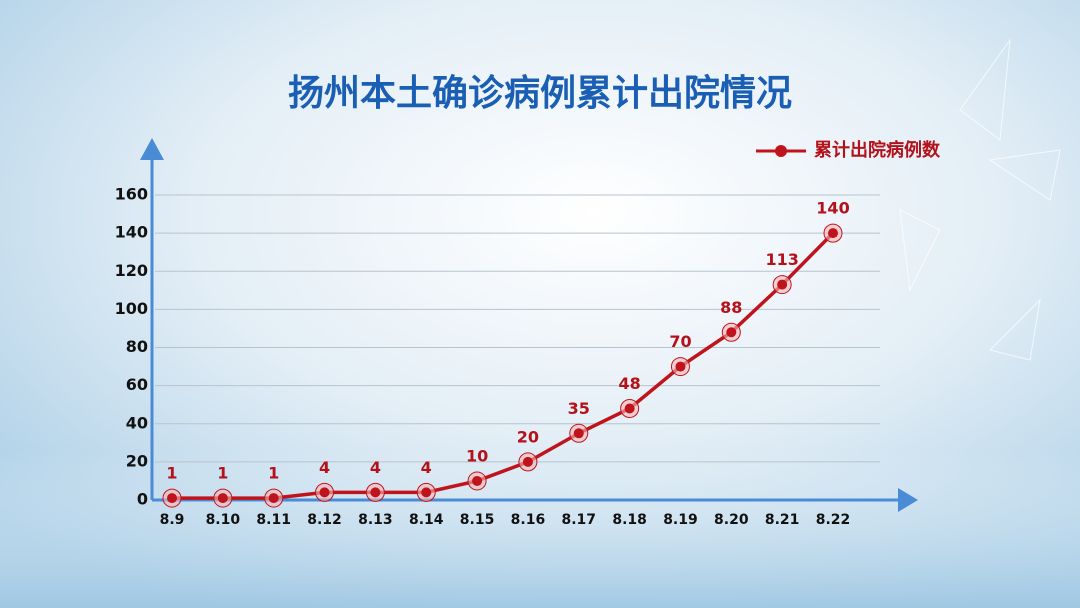  What do you see at coordinates (172, 520) in the screenshot?
I see `x-tick-label: 8.9` at bounding box center [172, 520].